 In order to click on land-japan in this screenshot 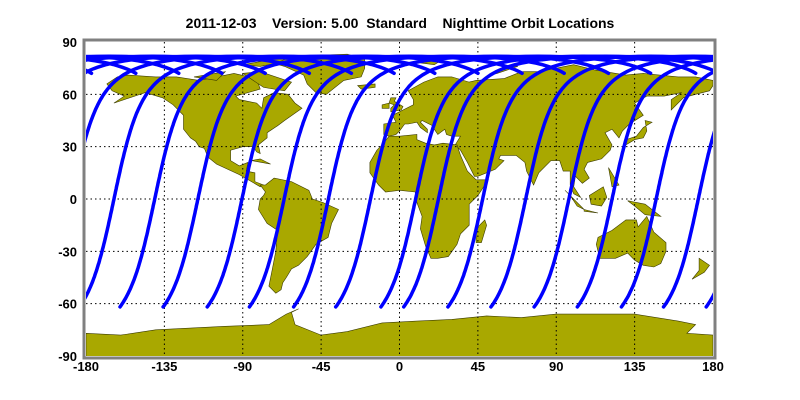, I will do `click(639, 133)`.